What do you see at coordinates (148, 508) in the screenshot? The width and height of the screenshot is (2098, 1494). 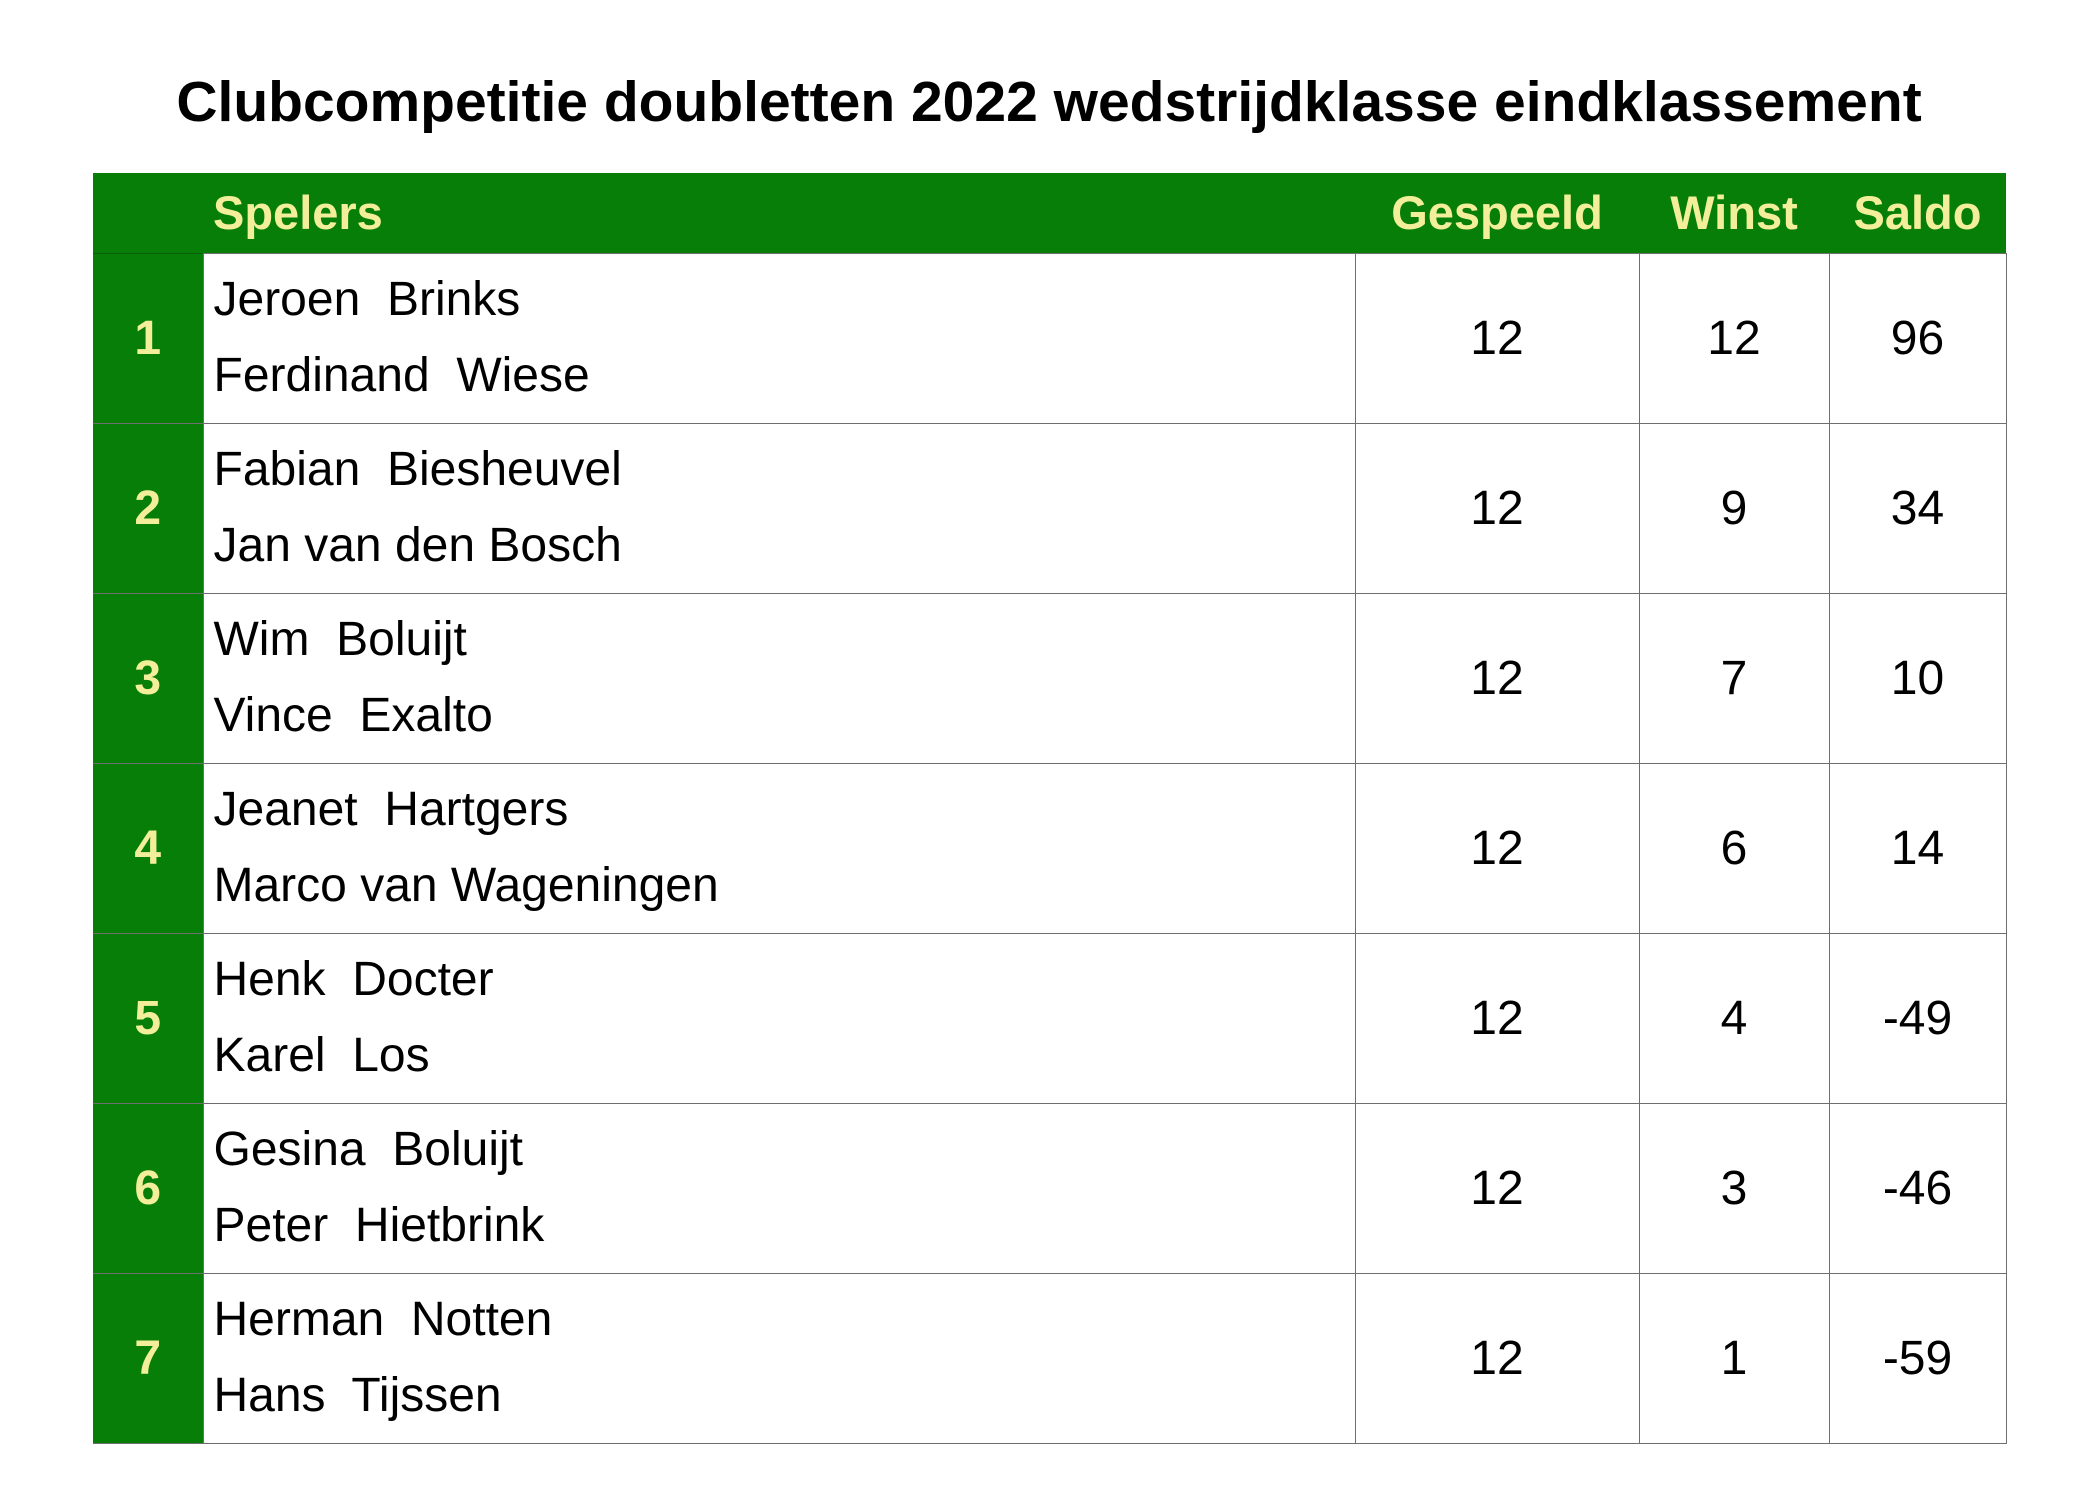 I see `rank-cell: 2` at bounding box center [148, 508].